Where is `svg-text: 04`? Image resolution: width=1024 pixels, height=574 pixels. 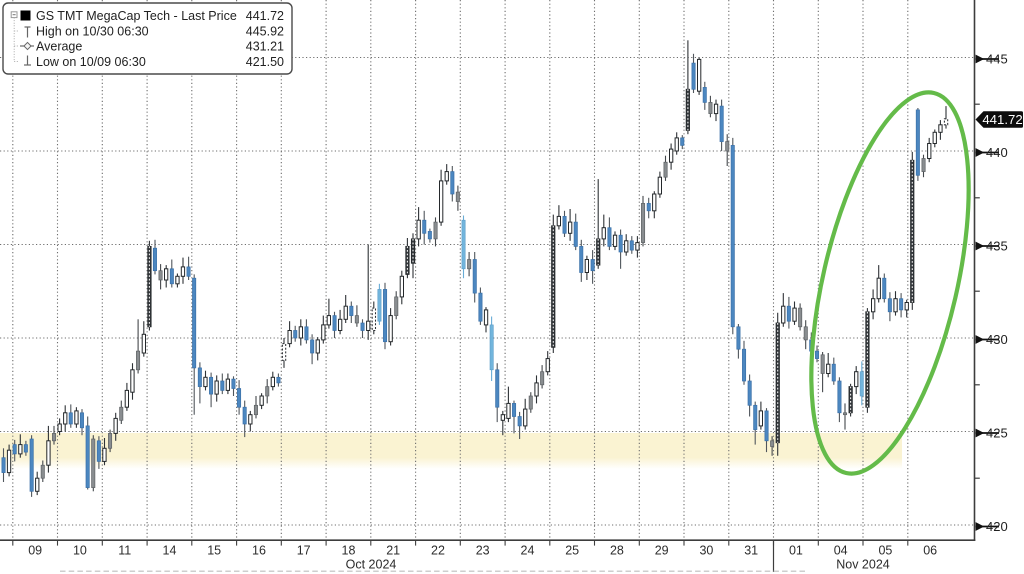 svg-text: 04 is located at coordinates (841, 551).